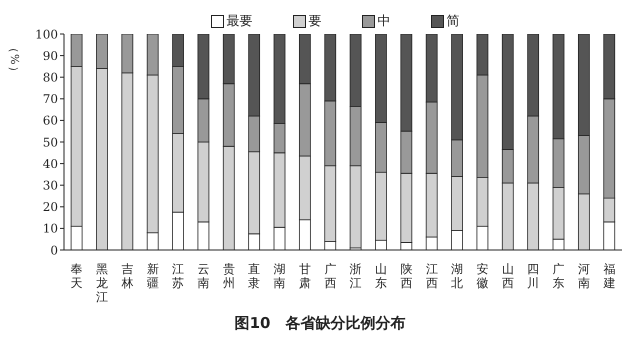  Describe the element at coordinates (453, 21) in the screenshot. I see `legend-label: 简` at that location.